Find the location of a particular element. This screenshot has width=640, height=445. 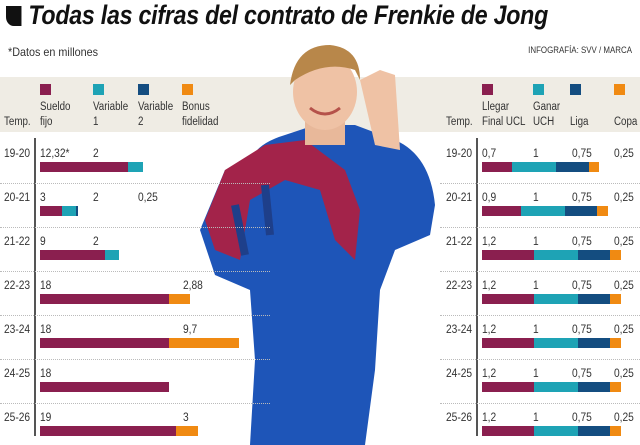

value-label: 12,32* is located at coordinates (55, 153).